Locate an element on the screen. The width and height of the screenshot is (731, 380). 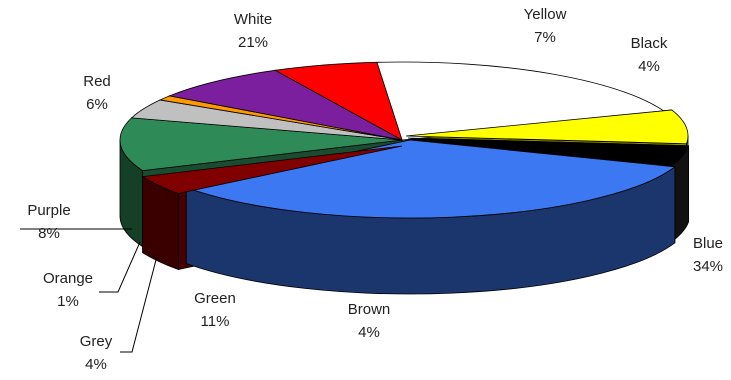
slice-value-blue: 34% is located at coordinates (708, 266).